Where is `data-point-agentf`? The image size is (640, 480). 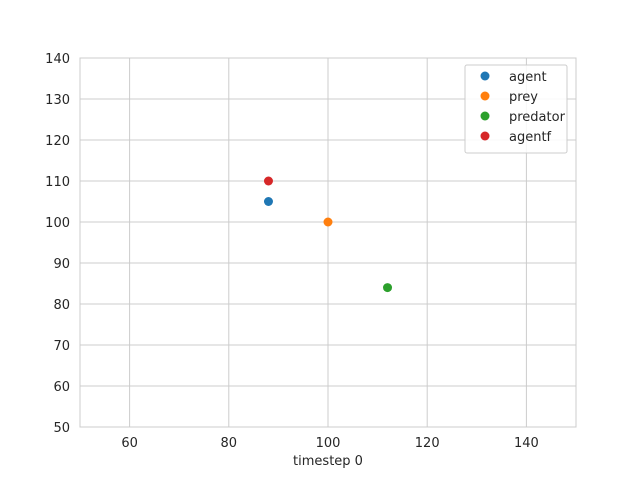 data-point-agentf is located at coordinates (268, 181).